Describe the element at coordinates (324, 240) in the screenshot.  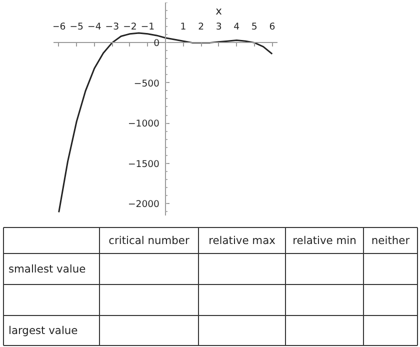
I see `category-label: relative min` at that location.